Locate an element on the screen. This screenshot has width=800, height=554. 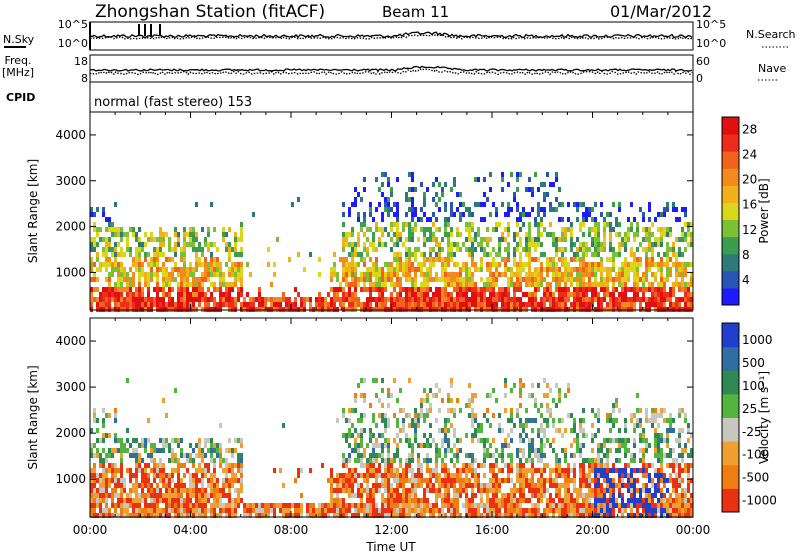
y-tick-label-3: 4000 is located at coordinates (70, 135).